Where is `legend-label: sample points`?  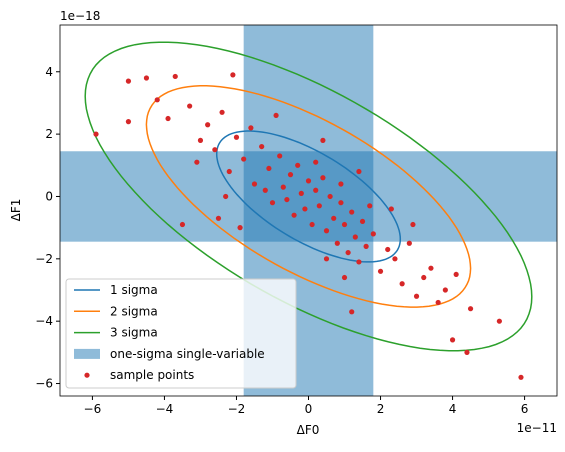
legend-label: sample points is located at coordinates (152, 375).